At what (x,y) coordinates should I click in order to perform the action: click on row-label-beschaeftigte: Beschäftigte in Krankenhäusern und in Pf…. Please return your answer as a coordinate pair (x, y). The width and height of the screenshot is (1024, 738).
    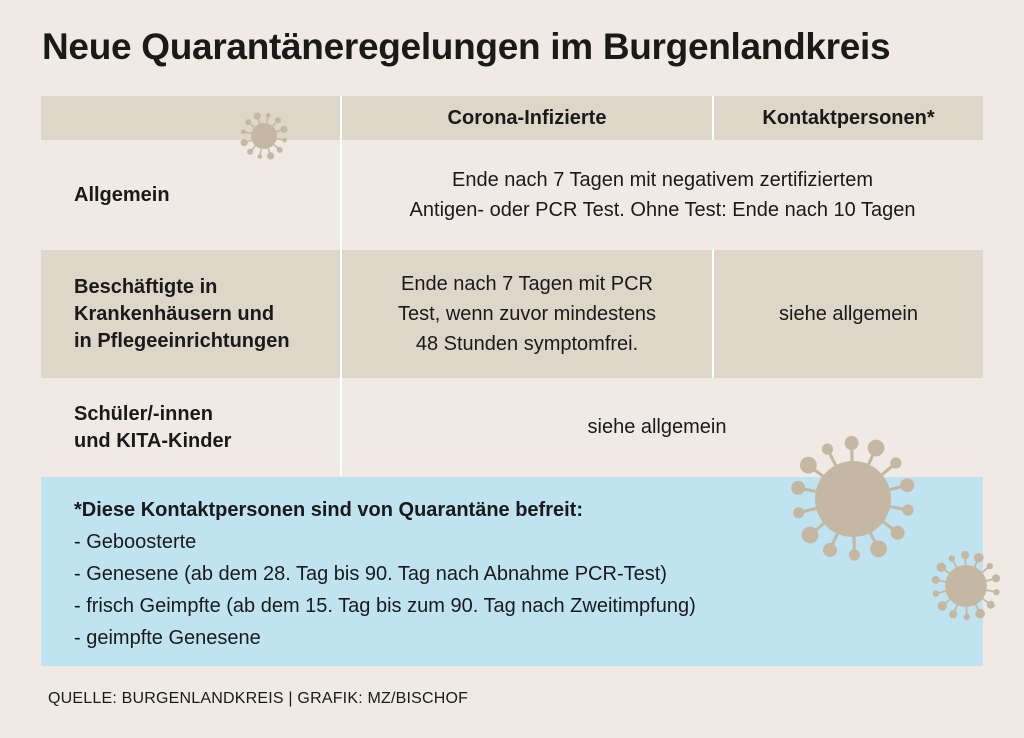
    Looking at the image, I should click on (182, 313).